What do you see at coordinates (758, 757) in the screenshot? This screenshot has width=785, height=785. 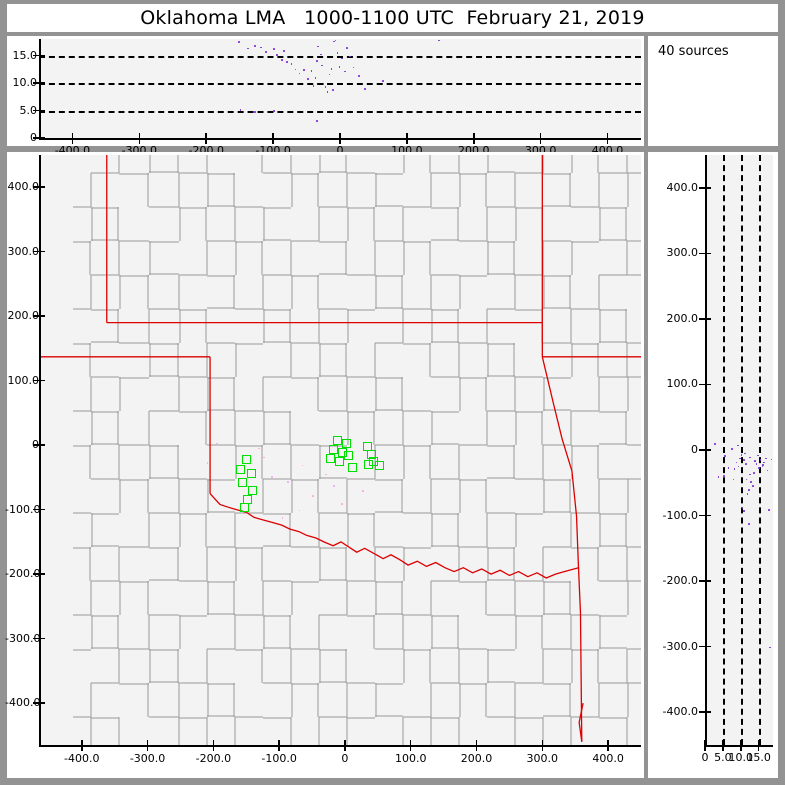 I see `x-tick-label: 15.0` at bounding box center [758, 757].